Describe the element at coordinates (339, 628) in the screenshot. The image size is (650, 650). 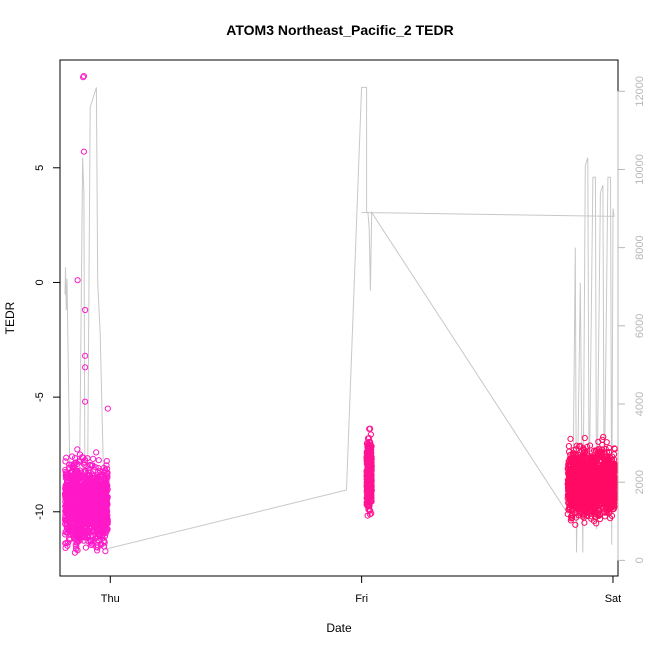
I see `x-axis-label: Date` at that location.